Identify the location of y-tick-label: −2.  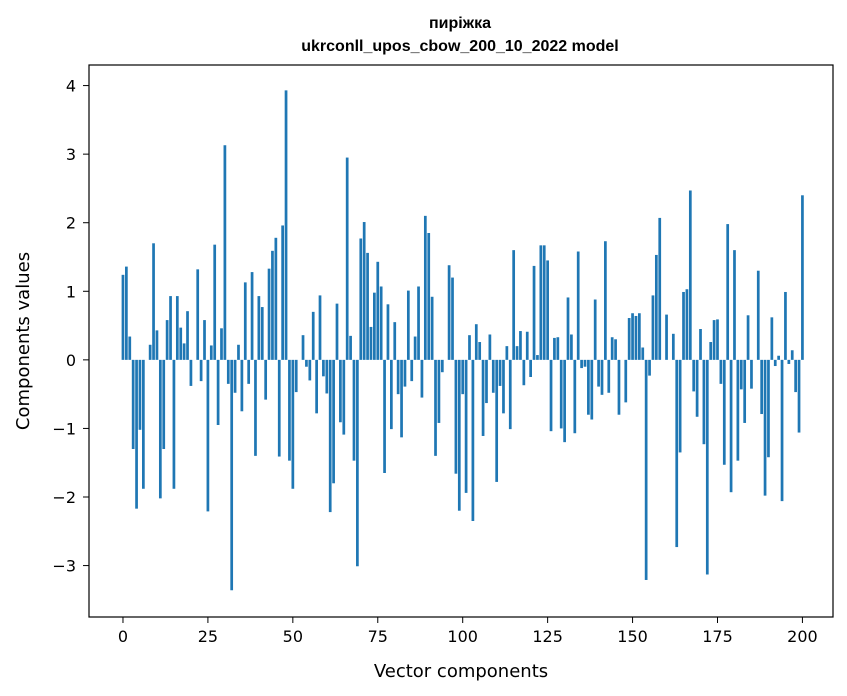
(64, 497).